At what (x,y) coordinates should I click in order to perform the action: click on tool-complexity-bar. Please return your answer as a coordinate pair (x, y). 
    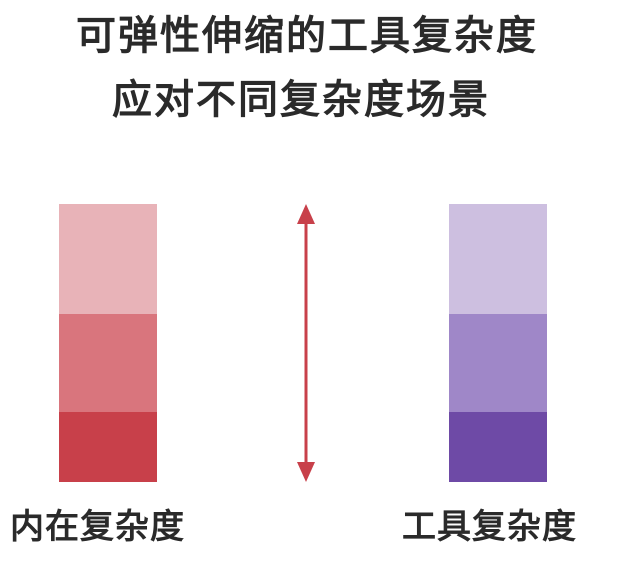
    Looking at the image, I should click on (498, 343).